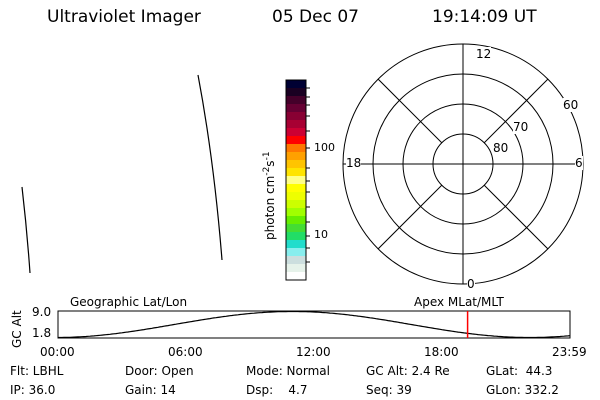 The height and width of the screenshot is (400, 600). Describe the element at coordinates (484, 54) in the screenshot. I see `mlt-12-label: 12` at that location.